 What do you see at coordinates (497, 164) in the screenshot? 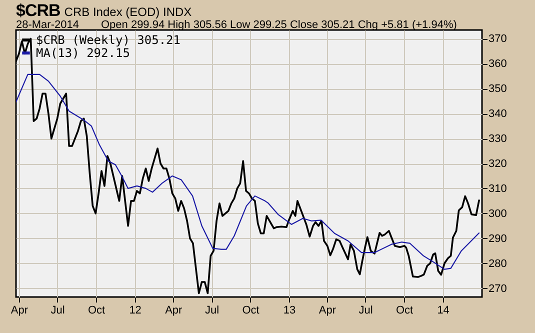
I see `y-tick-label: 320` at bounding box center [497, 164].